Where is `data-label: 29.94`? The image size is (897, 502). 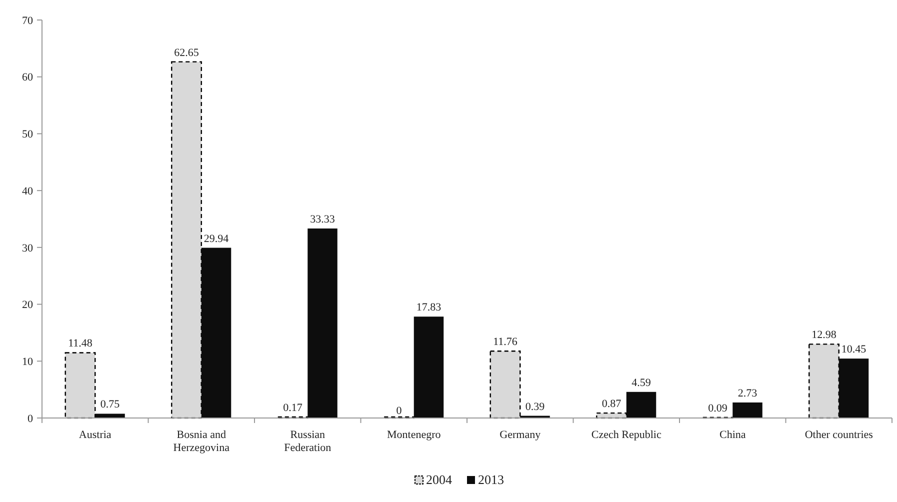
data-label: 29.94 is located at coordinates (217, 238).